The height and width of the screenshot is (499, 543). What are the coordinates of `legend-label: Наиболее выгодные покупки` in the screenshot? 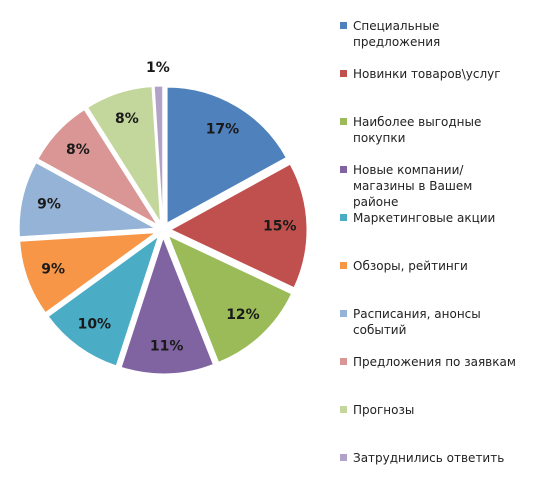 It's located at (417, 130).